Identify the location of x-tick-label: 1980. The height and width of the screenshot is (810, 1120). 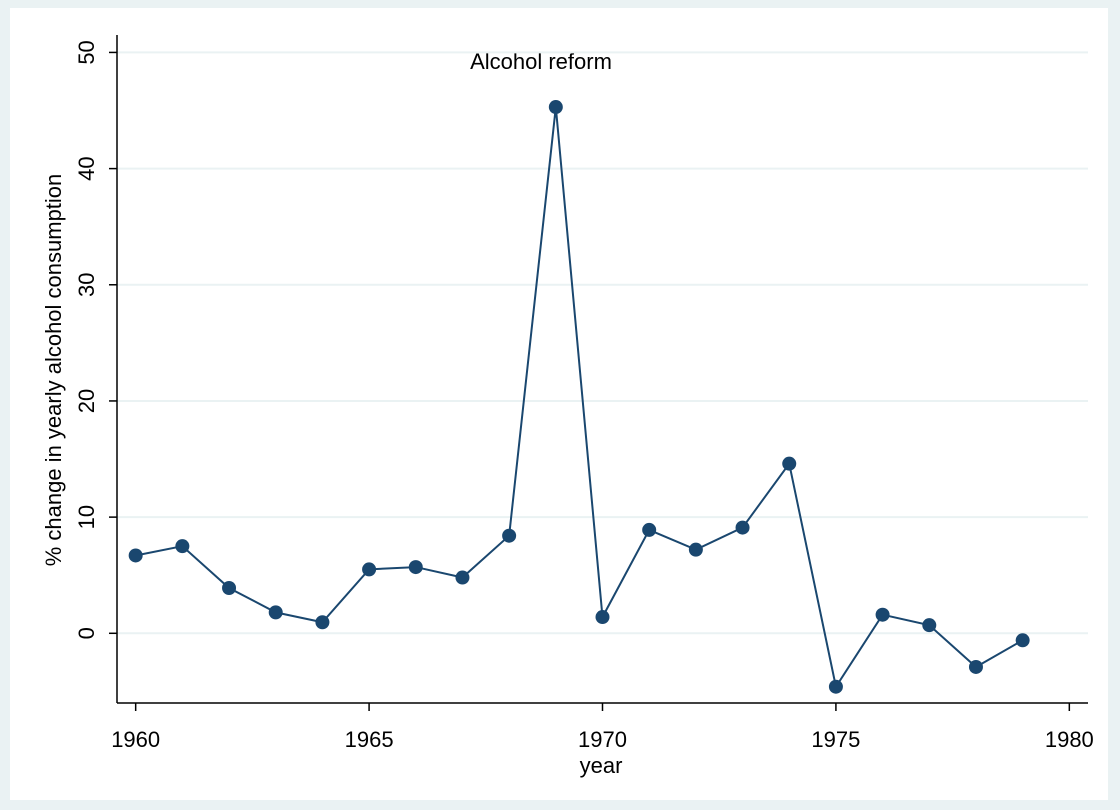
(1069, 739).